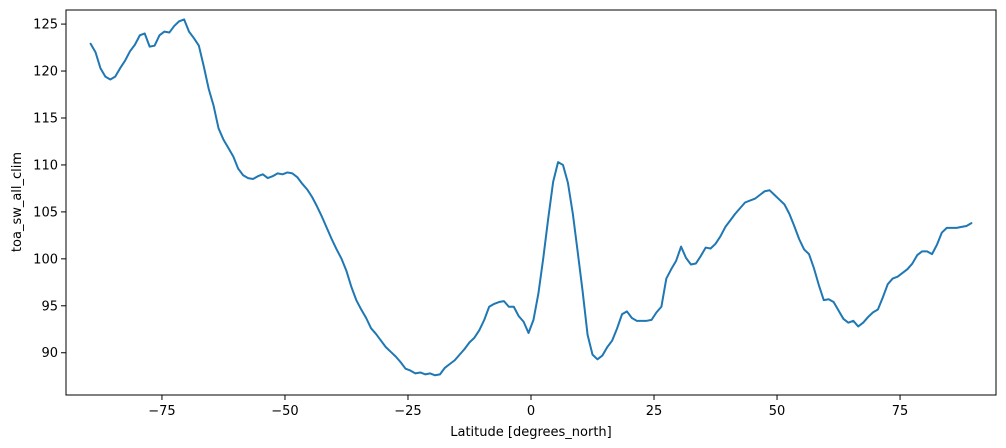  What do you see at coordinates (45, 118) in the screenshot?
I see `y-tick-label: 115` at bounding box center [45, 118].